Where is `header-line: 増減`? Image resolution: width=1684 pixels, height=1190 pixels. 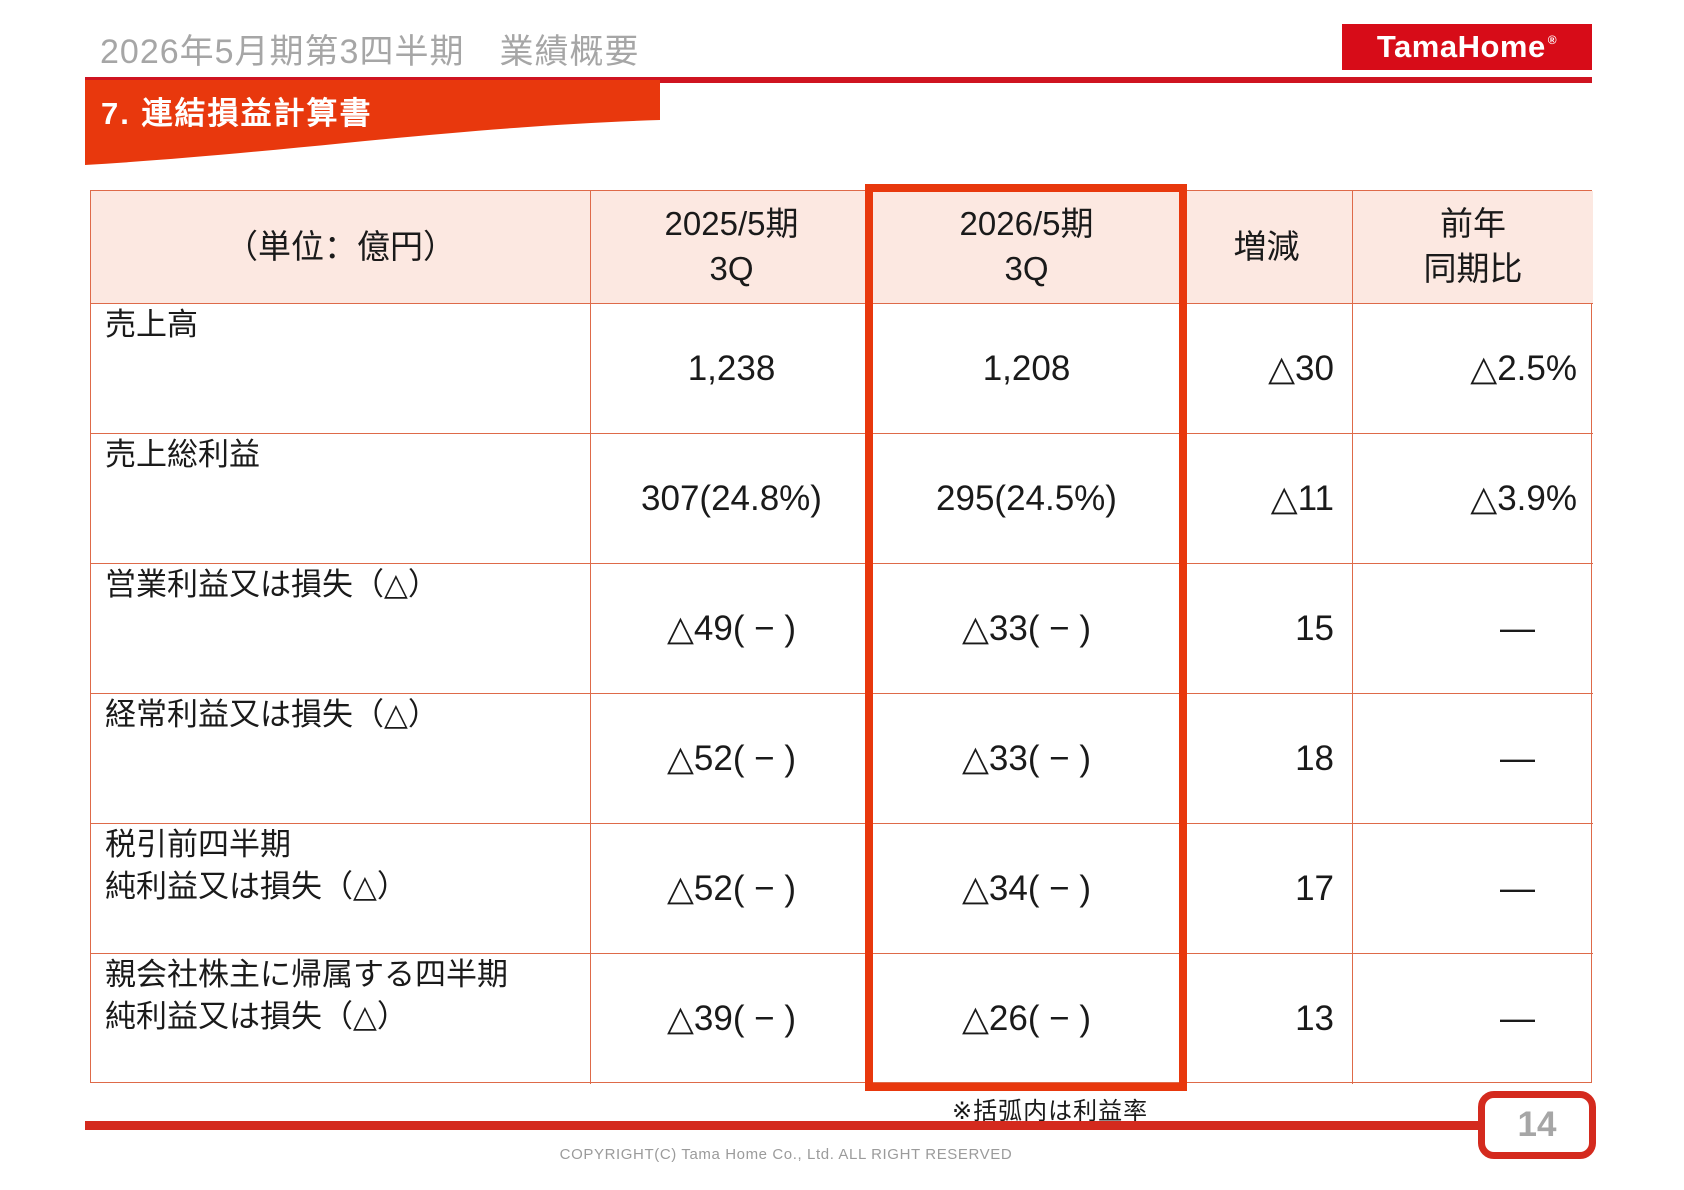
header-line: 増減 is located at coordinates (1266, 246).